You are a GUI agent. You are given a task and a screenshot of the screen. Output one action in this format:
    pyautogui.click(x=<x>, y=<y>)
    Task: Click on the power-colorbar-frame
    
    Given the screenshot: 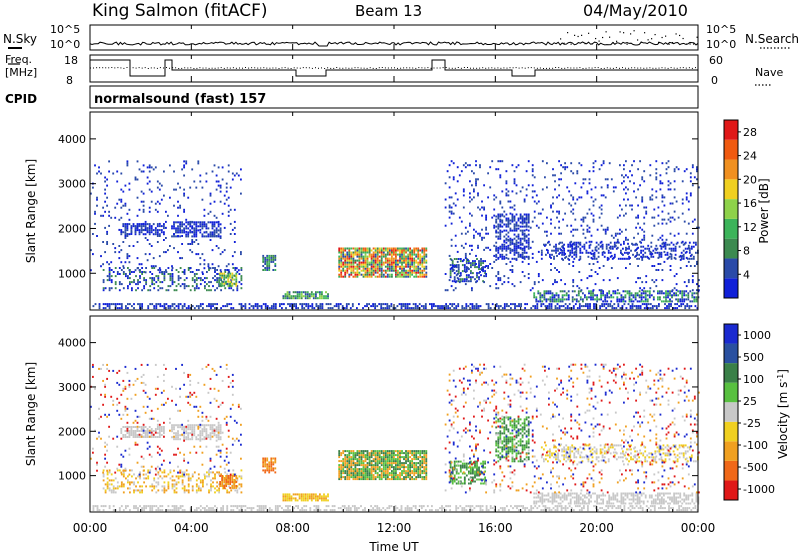 What is the action you would take?
    pyautogui.click(x=731, y=209)
    